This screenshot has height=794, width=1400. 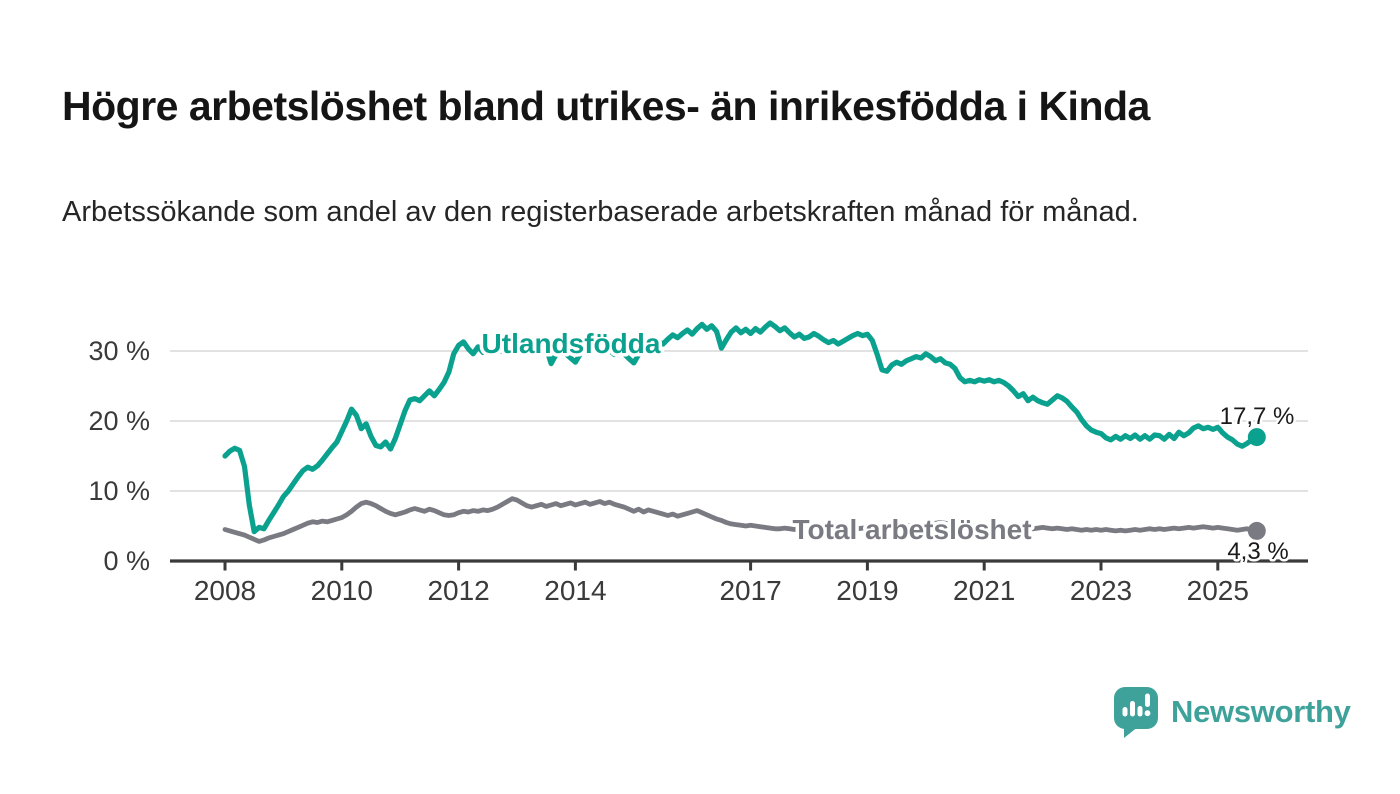 What do you see at coordinates (1261, 711) in the screenshot?
I see `newsworthy-wordmark: Newsworthy` at bounding box center [1261, 711].